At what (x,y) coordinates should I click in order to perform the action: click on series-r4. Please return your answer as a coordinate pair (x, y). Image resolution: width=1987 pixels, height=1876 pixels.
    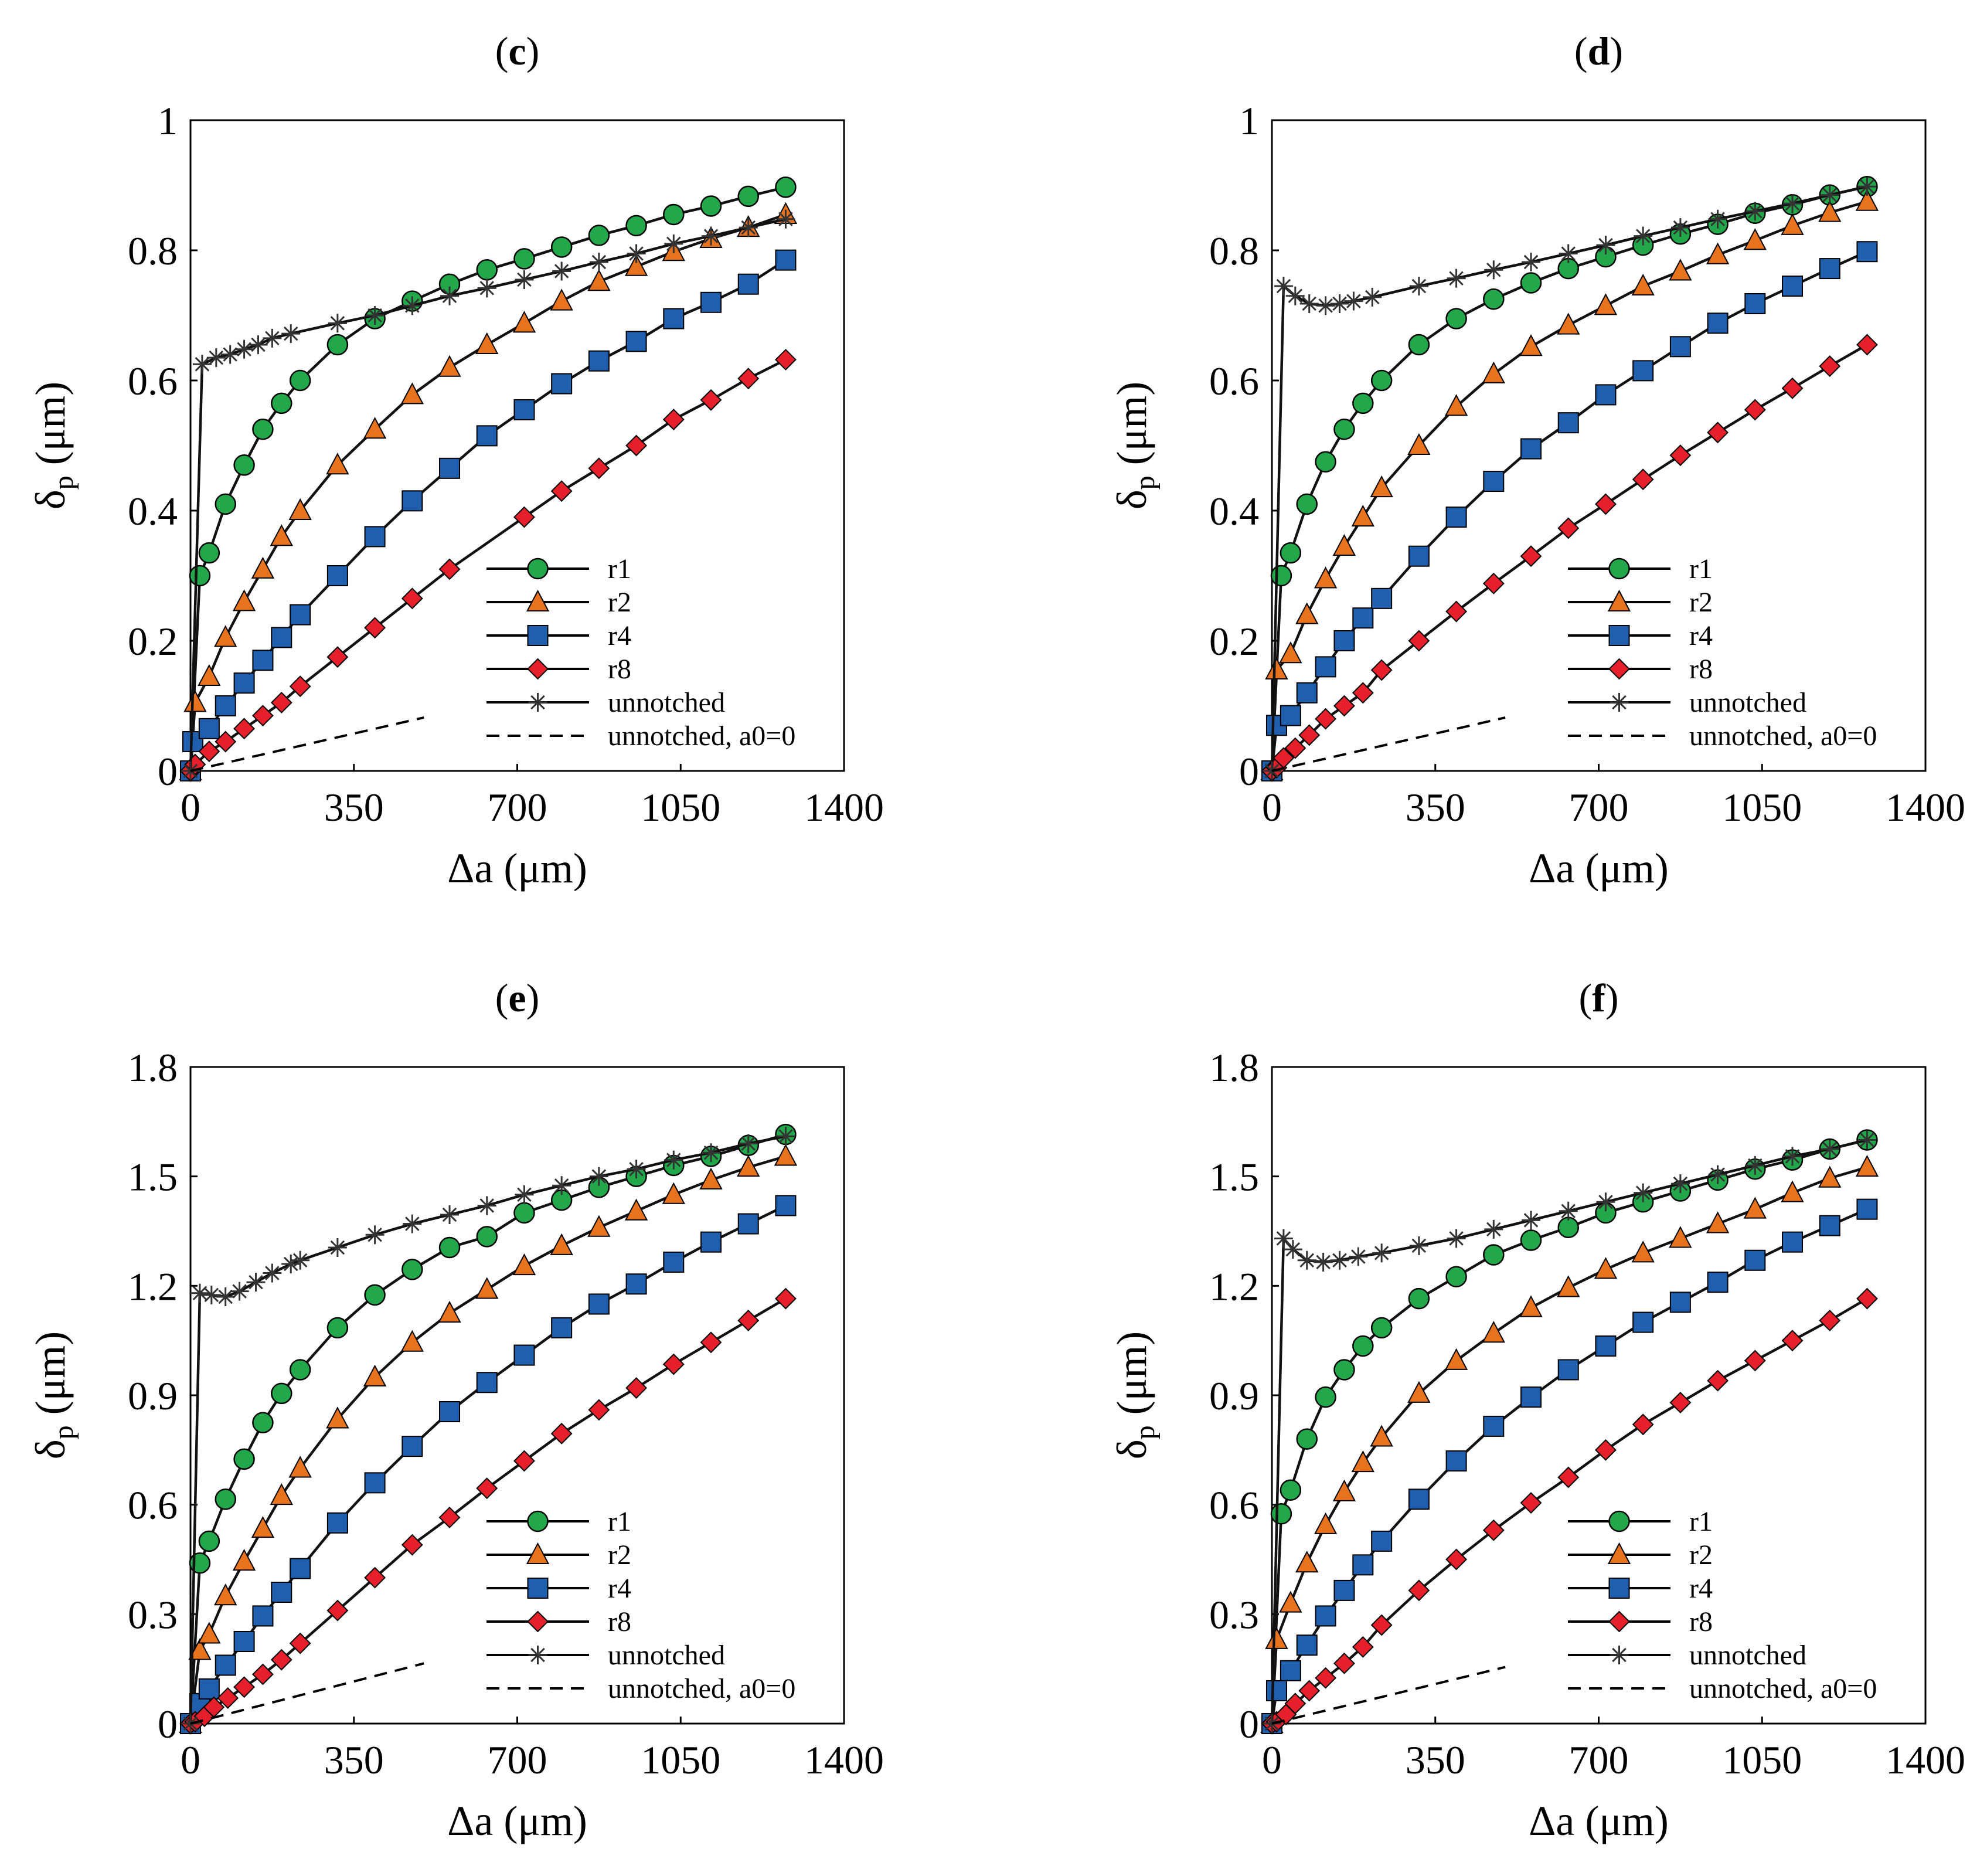
    Looking at the image, I should click on (1569, 1466).